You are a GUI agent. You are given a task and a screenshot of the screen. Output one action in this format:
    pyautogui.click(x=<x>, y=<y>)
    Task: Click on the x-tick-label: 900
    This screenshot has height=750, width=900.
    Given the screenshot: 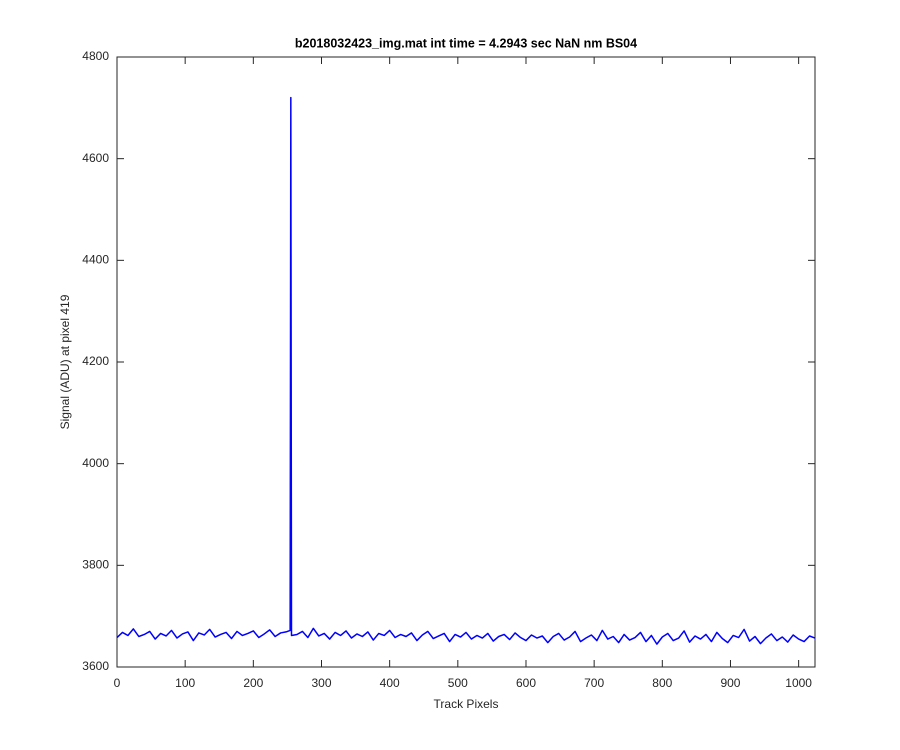 What is the action you would take?
    pyautogui.click(x=730, y=683)
    